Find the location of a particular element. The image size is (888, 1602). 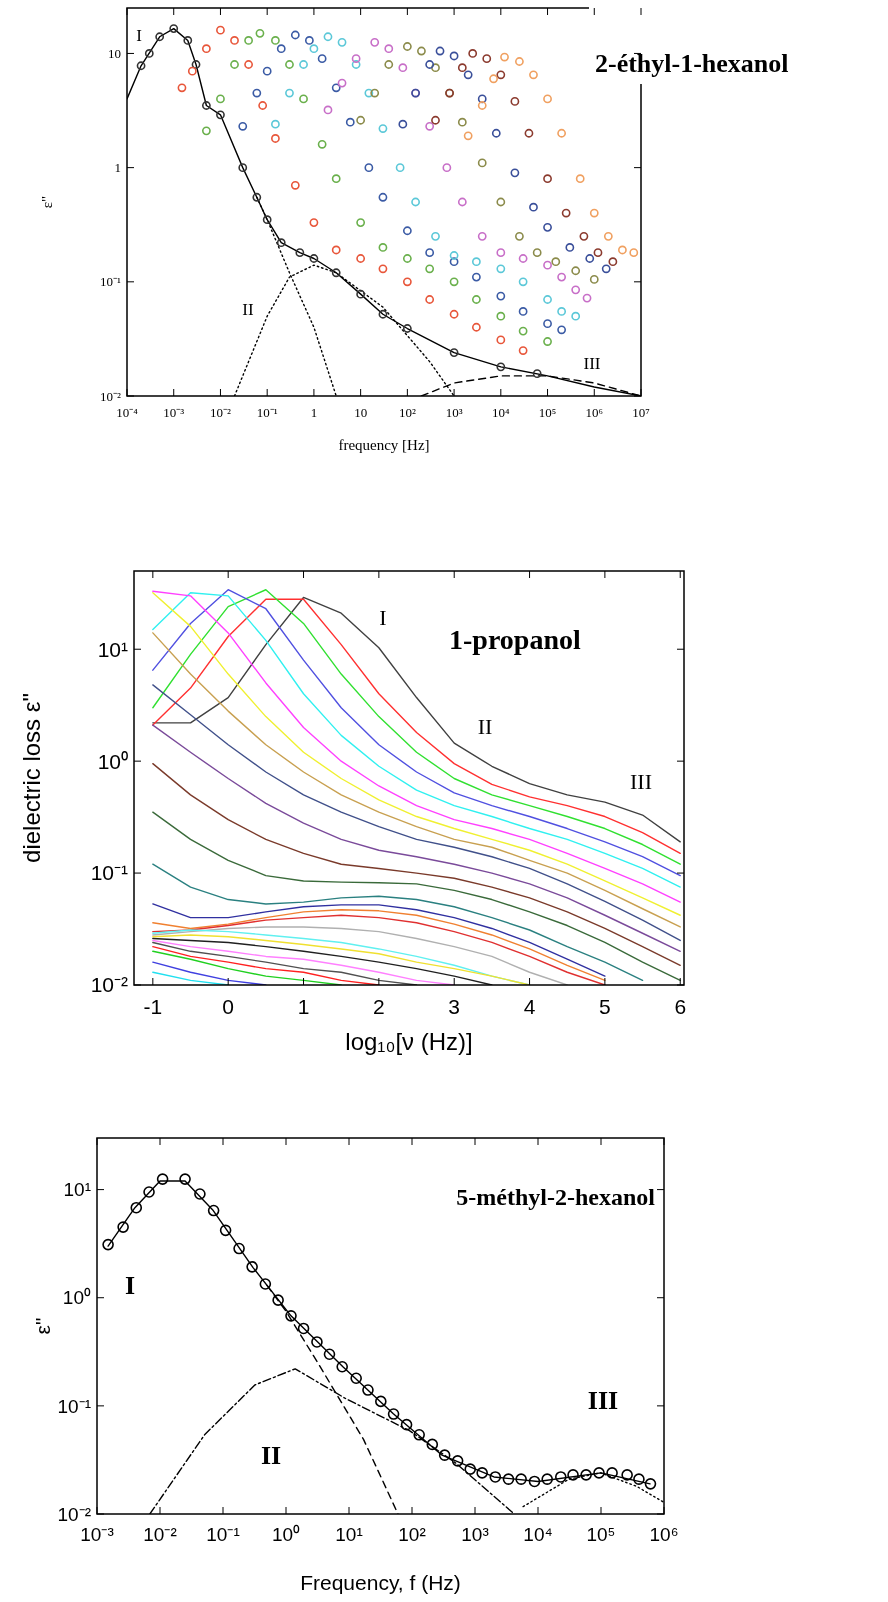

x-axis-title: log₁₀[ν (Hz)] is located at coordinates (409, 1041).